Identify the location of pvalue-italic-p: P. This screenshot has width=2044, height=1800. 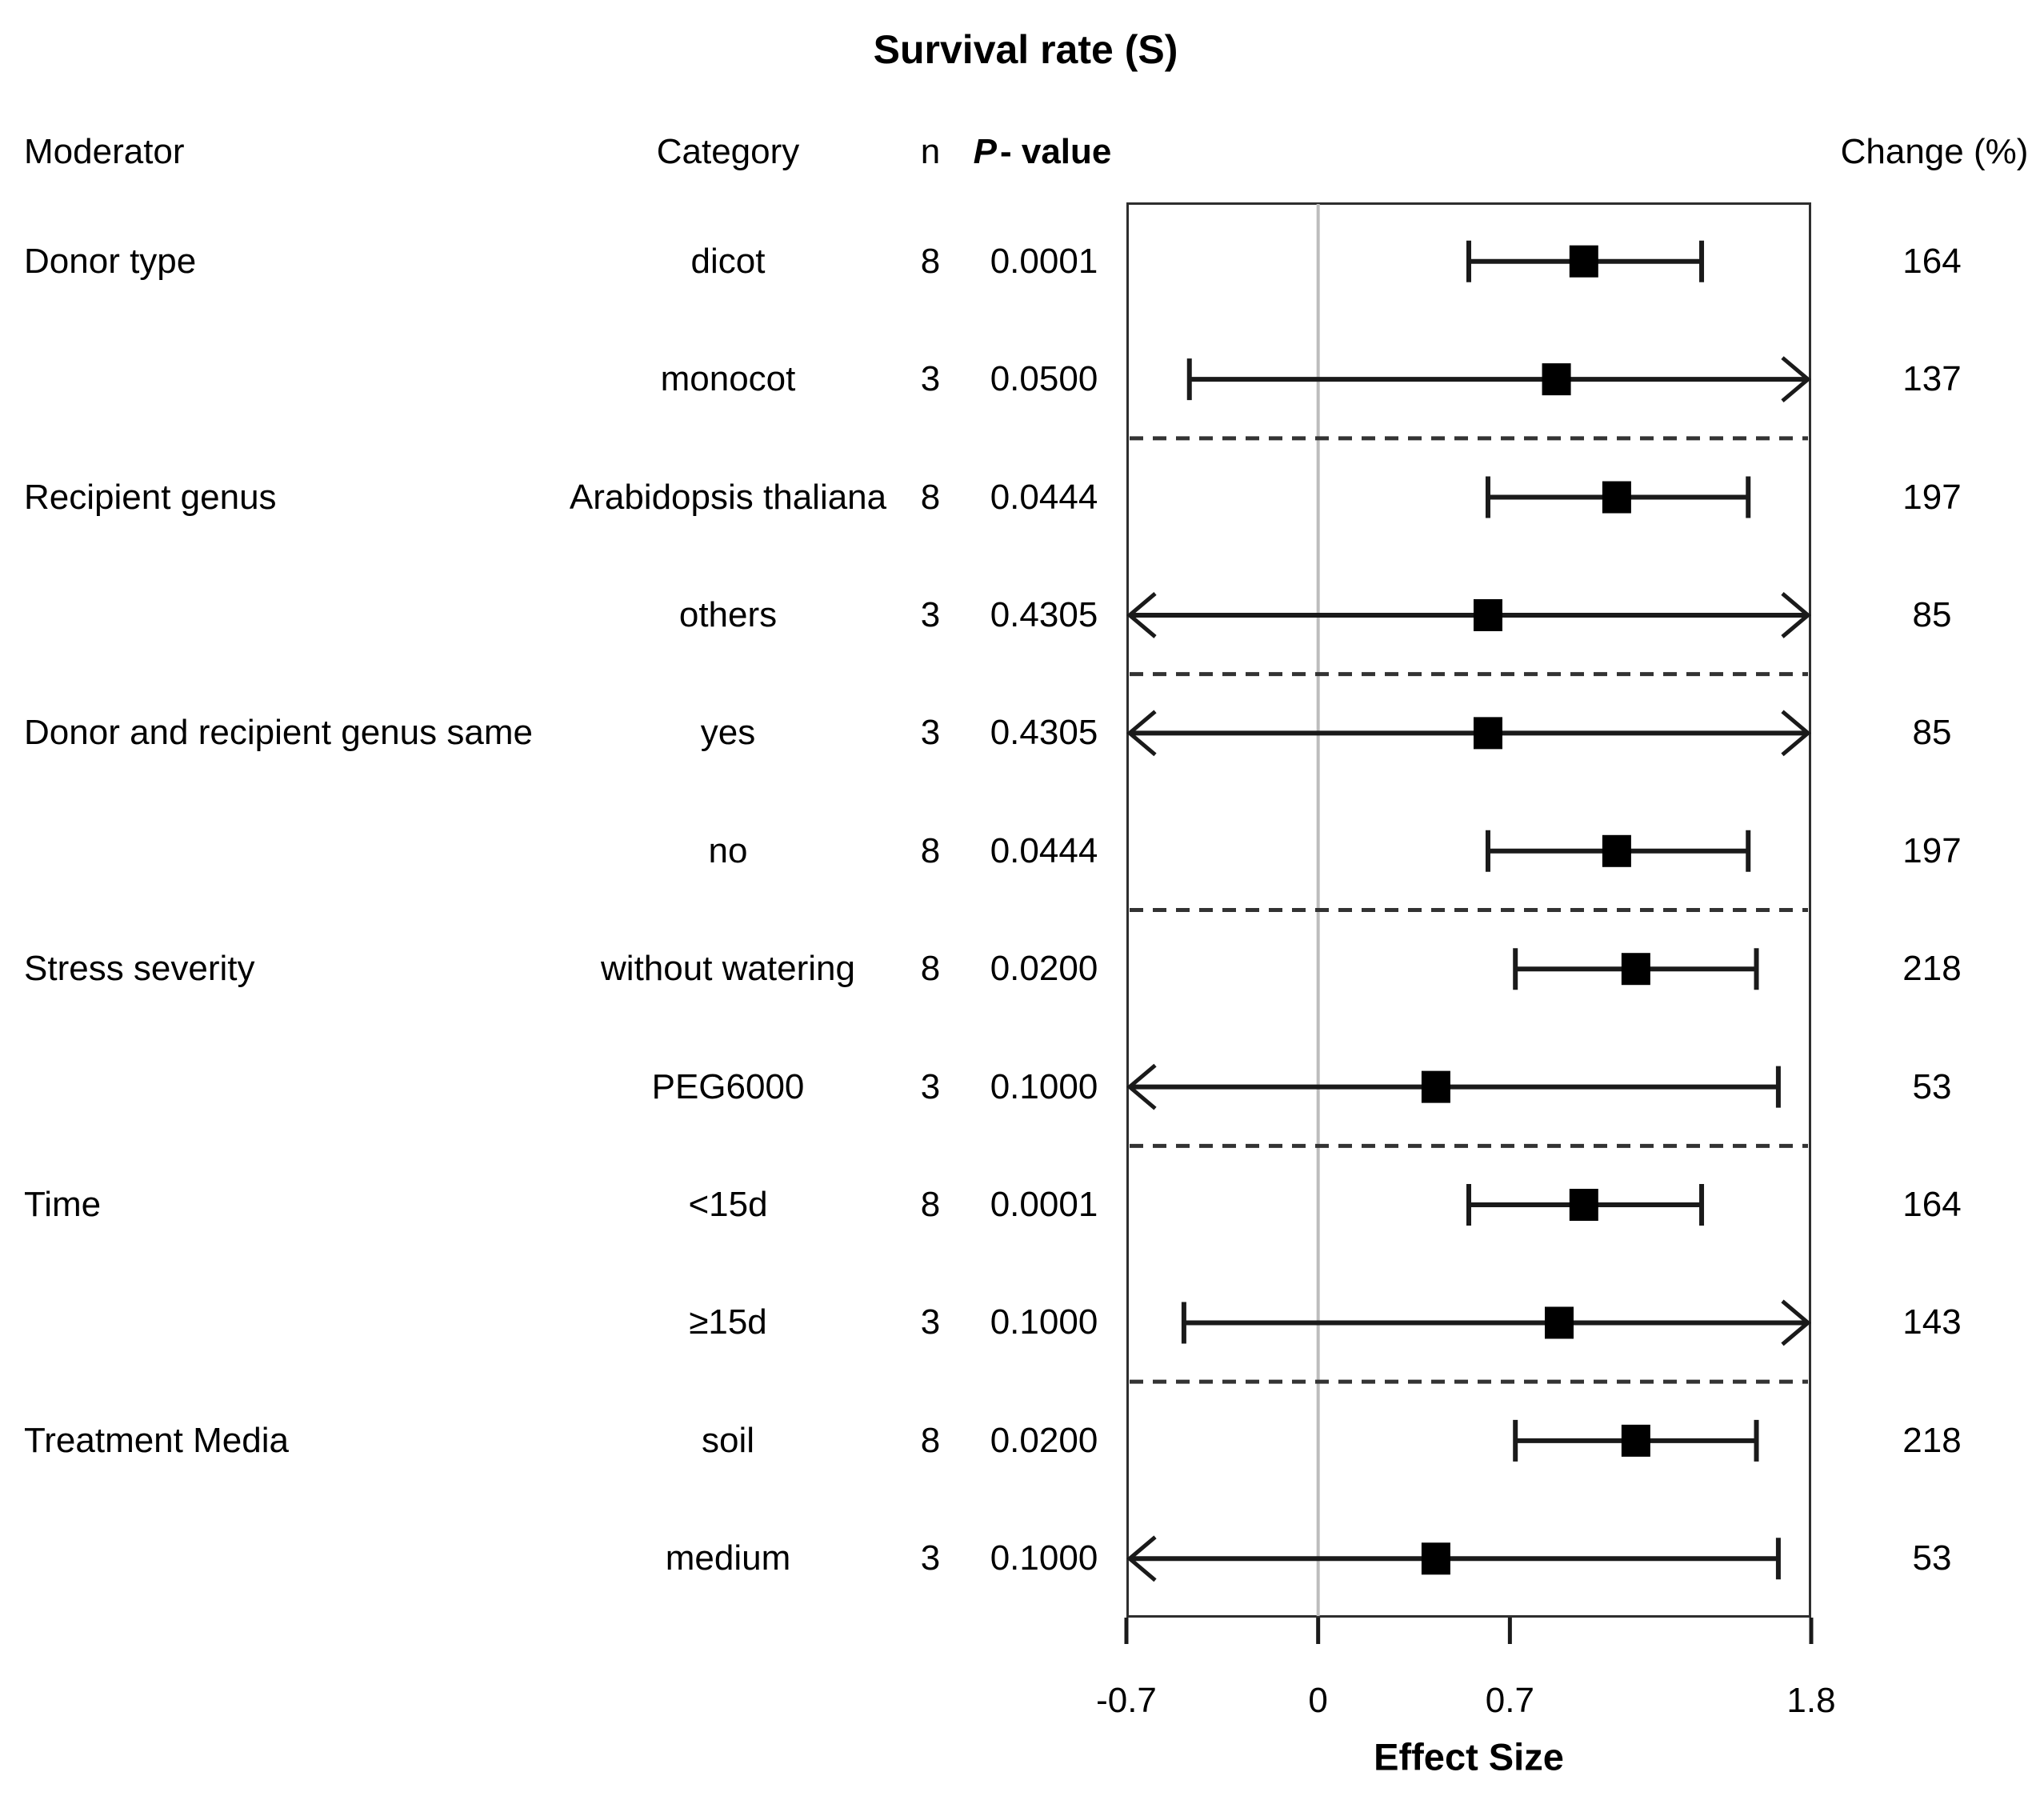
(985, 151).